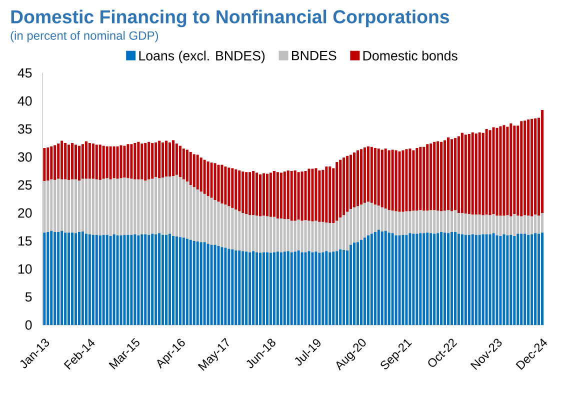 The width and height of the screenshot is (565, 413). What do you see at coordinates (230, 19) in the screenshot?
I see `chart-title: Domestic Financing to Nonfinancial Corporations` at bounding box center [230, 19].